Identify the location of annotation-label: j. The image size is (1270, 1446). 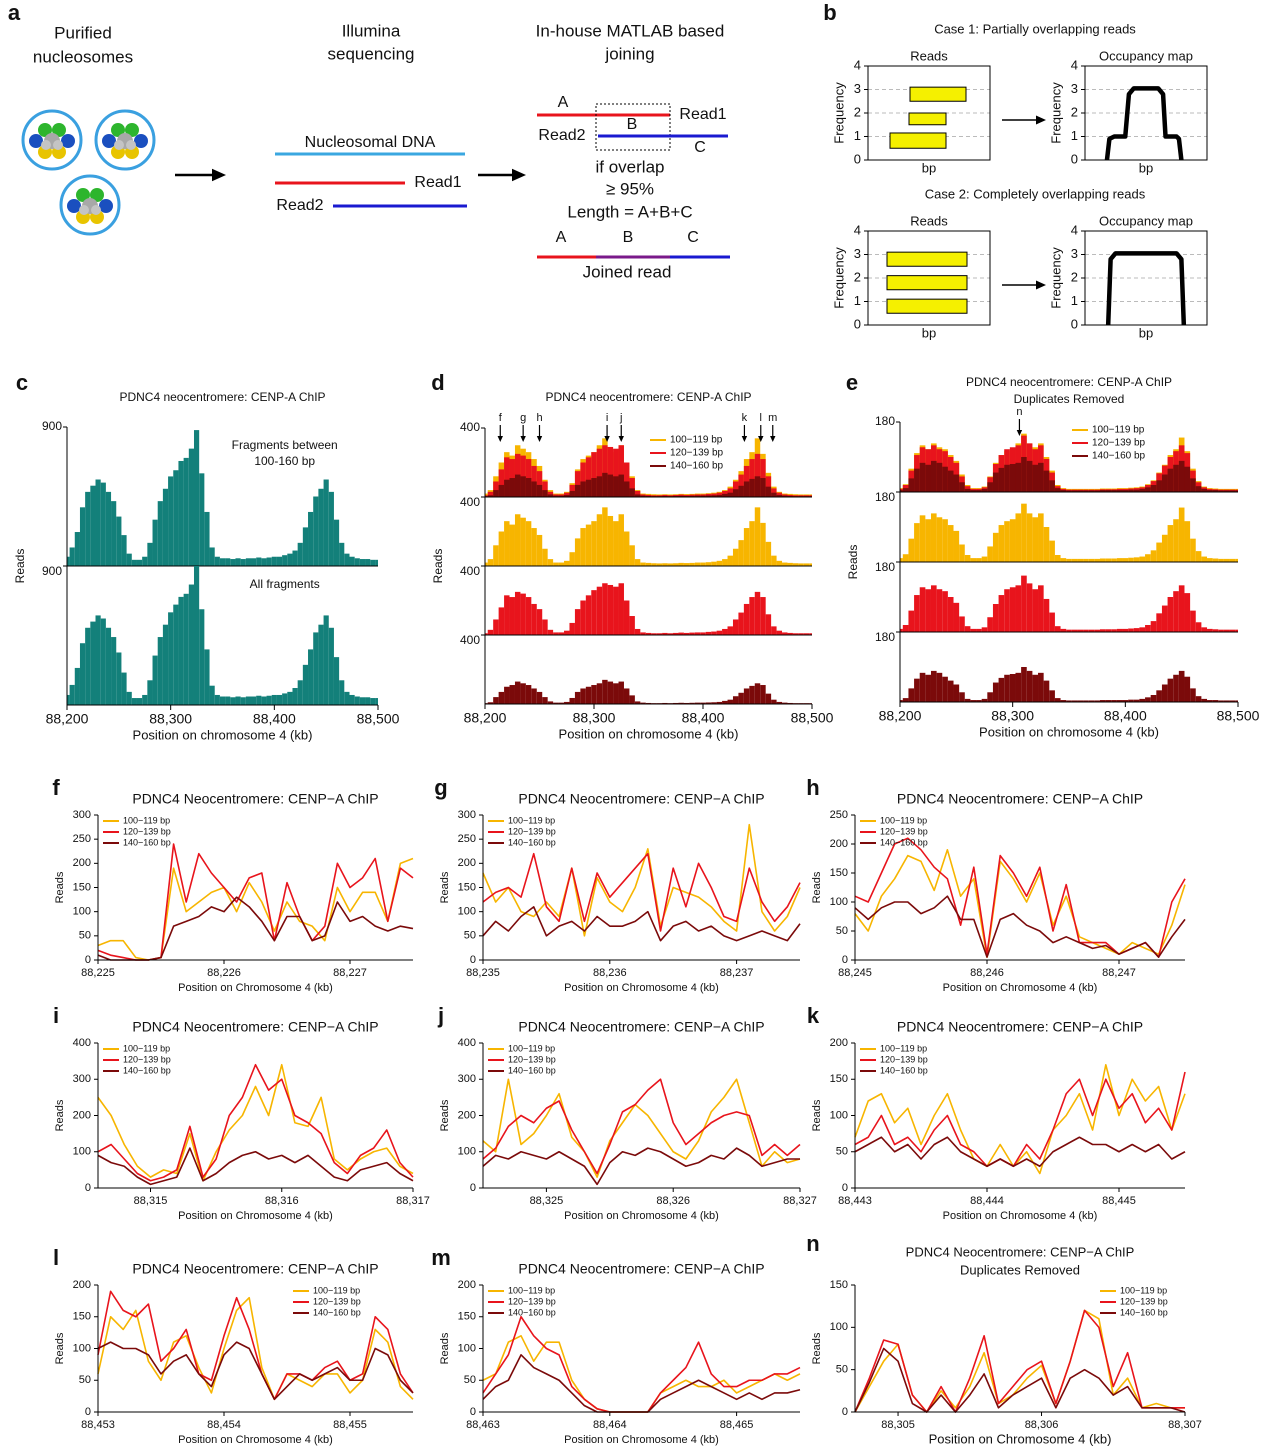
(620, 418).